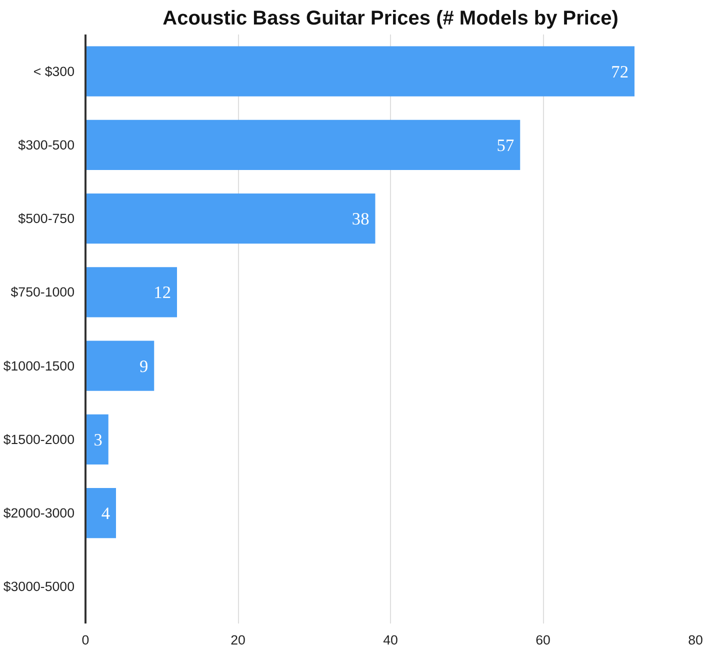 This screenshot has width=720, height=647. I want to click on chart-title: Acoustic Bass Guitar Prices (# Models by Price), so click(390, 19).